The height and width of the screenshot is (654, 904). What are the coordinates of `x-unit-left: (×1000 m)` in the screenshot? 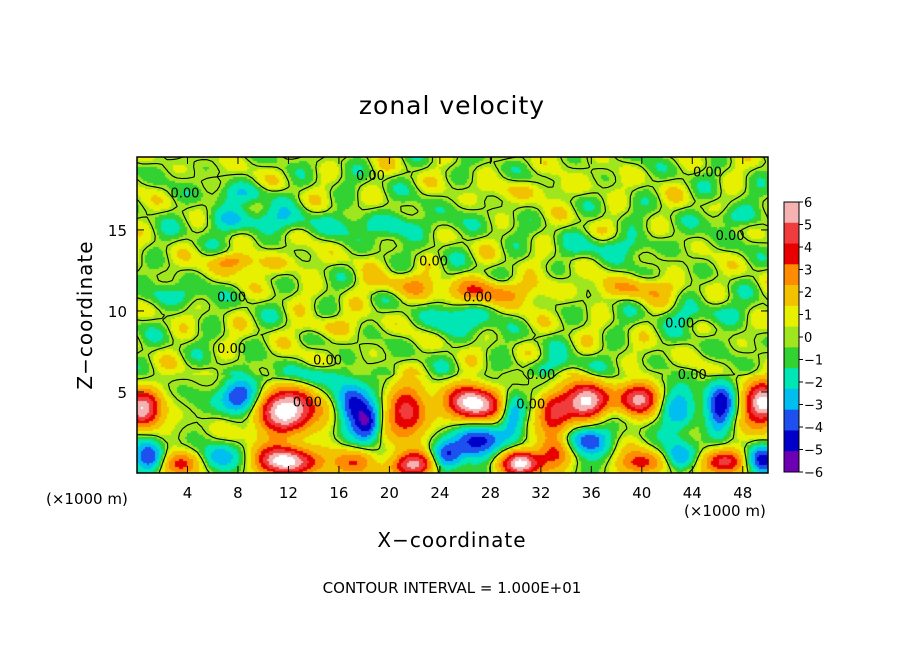 It's located at (87, 499).